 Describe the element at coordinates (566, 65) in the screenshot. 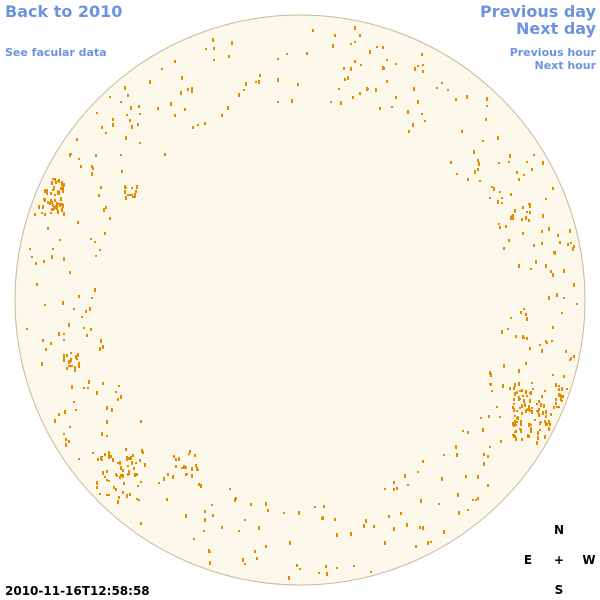

I see `next-hour-link: Next hour` at that location.